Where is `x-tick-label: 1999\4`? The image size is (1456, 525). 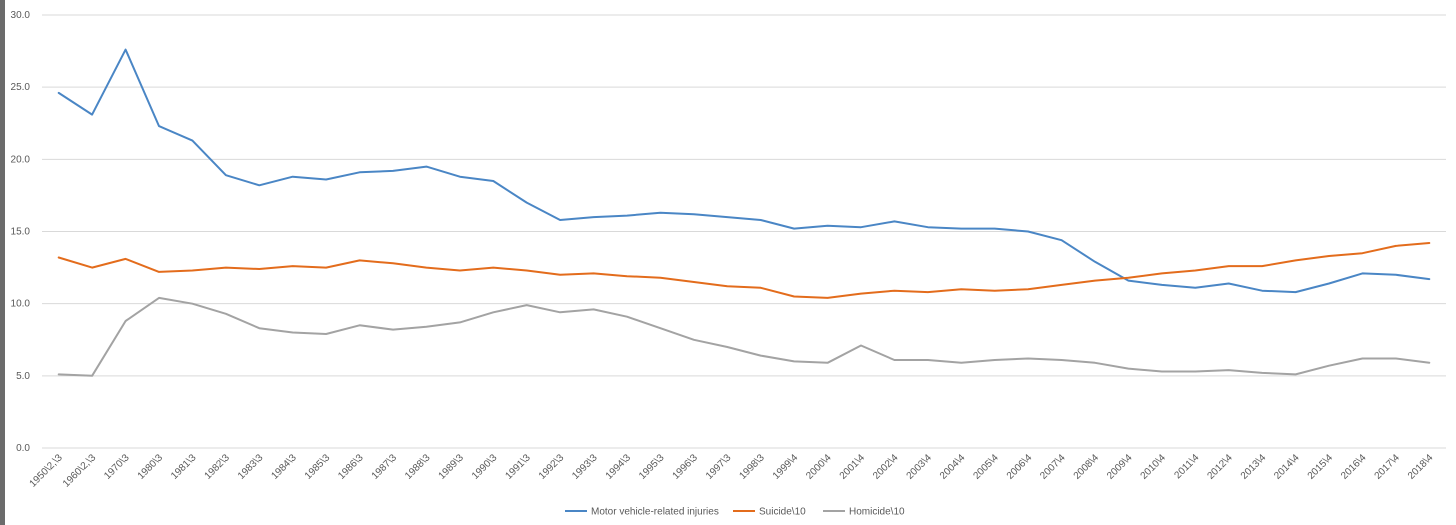
x-tick-label: 1999\4 is located at coordinates (786, 467).